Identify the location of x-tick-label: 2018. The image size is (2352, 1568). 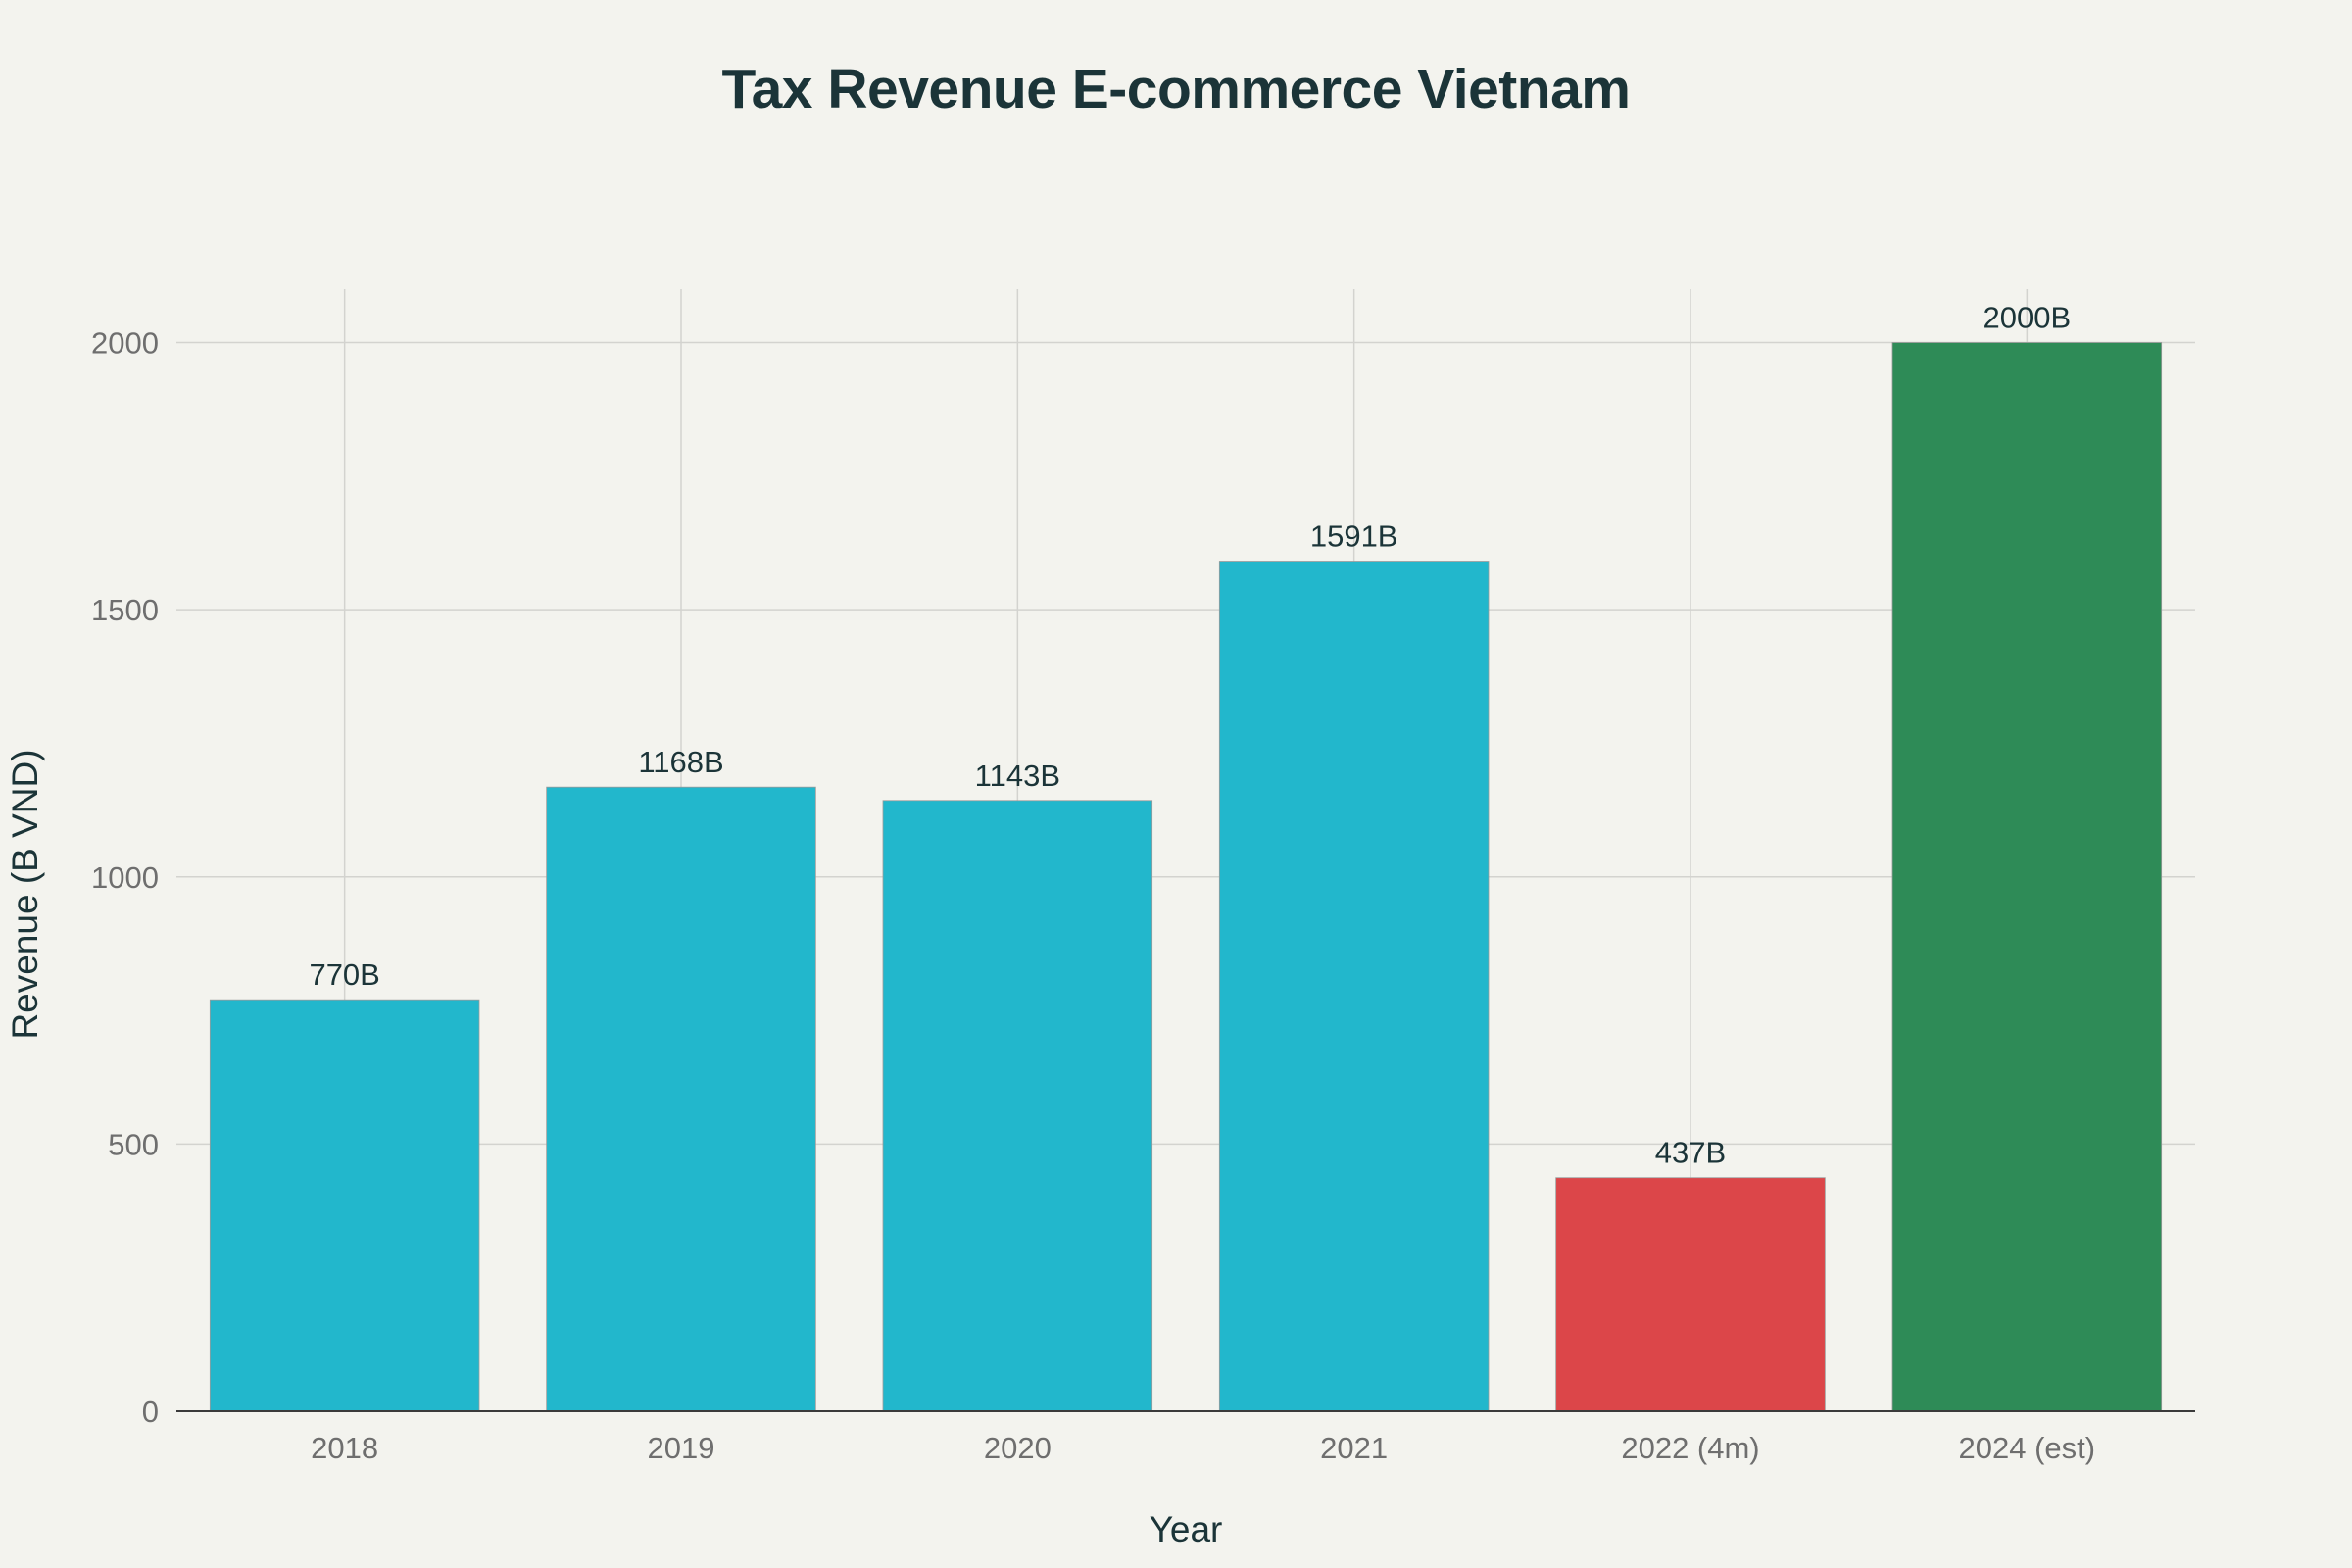
(344, 1448).